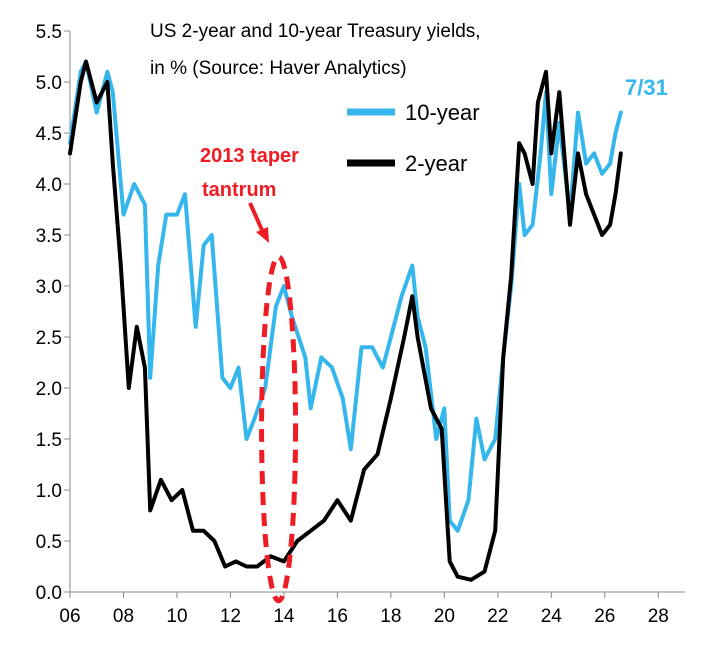 The image size is (702, 645). I want to click on y-tick-label: 0.5, so click(49, 542).